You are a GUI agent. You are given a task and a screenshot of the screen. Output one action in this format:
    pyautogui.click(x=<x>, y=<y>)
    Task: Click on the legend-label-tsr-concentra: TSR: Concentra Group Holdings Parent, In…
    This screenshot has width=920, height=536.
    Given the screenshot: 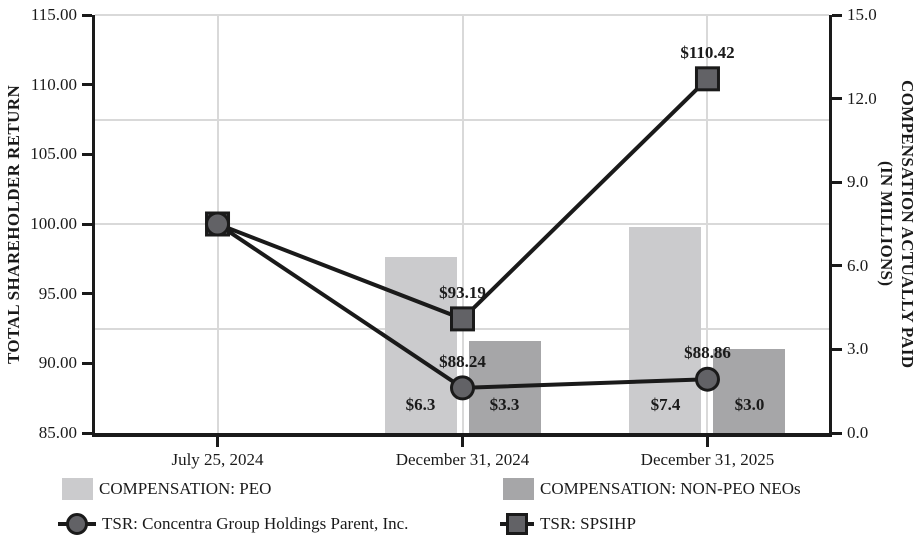 What is the action you would take?
    pyautogui.click(x=255, y=523)
    